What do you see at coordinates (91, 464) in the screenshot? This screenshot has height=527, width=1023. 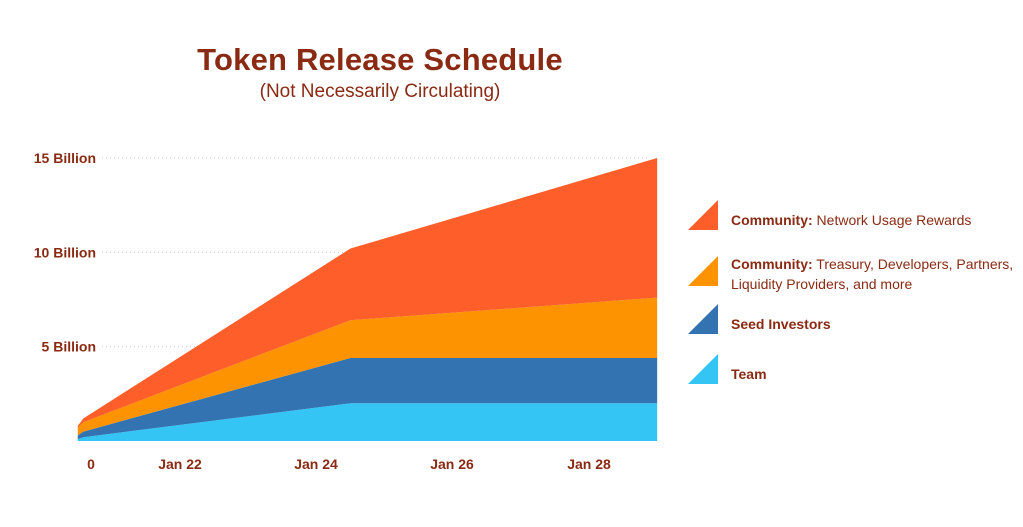 I see `x-tick-label: 0` at bounding box center [91, 464].